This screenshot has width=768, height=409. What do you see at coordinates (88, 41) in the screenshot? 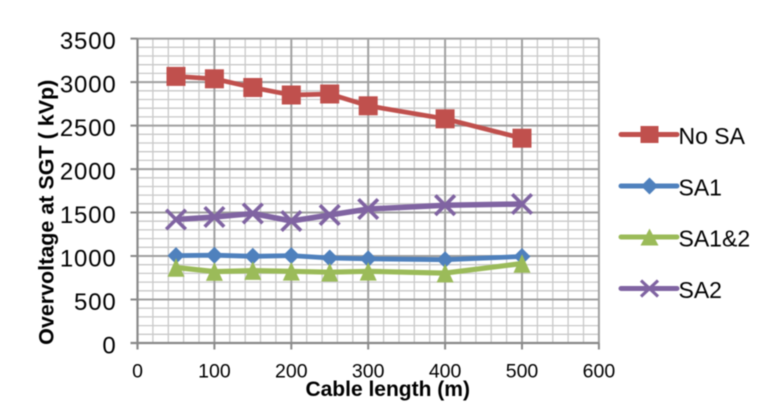
I see `svg-text: 3500` at bounding box center [88, 41].